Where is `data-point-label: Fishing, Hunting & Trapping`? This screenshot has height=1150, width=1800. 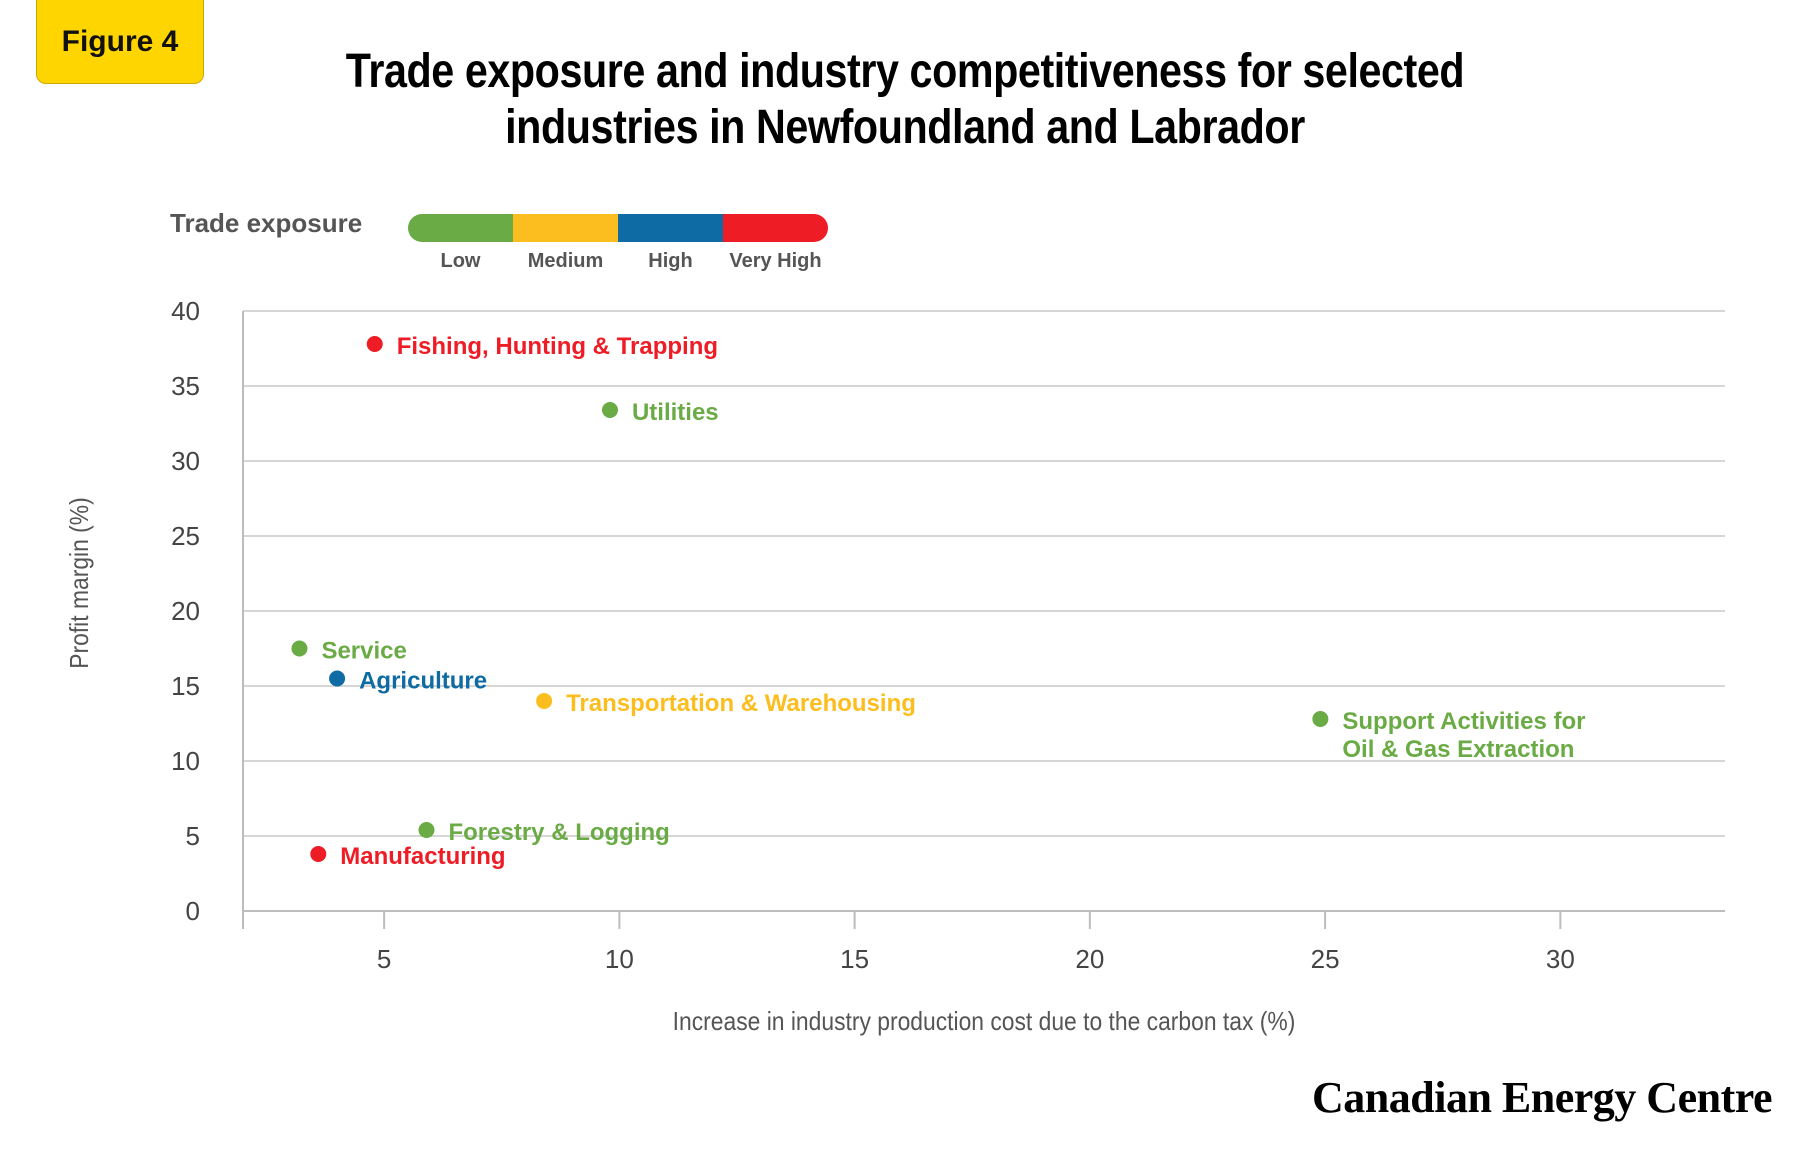
data-point-label: Fishing, Hunting & Trapping is located at coordinates (557, 346).